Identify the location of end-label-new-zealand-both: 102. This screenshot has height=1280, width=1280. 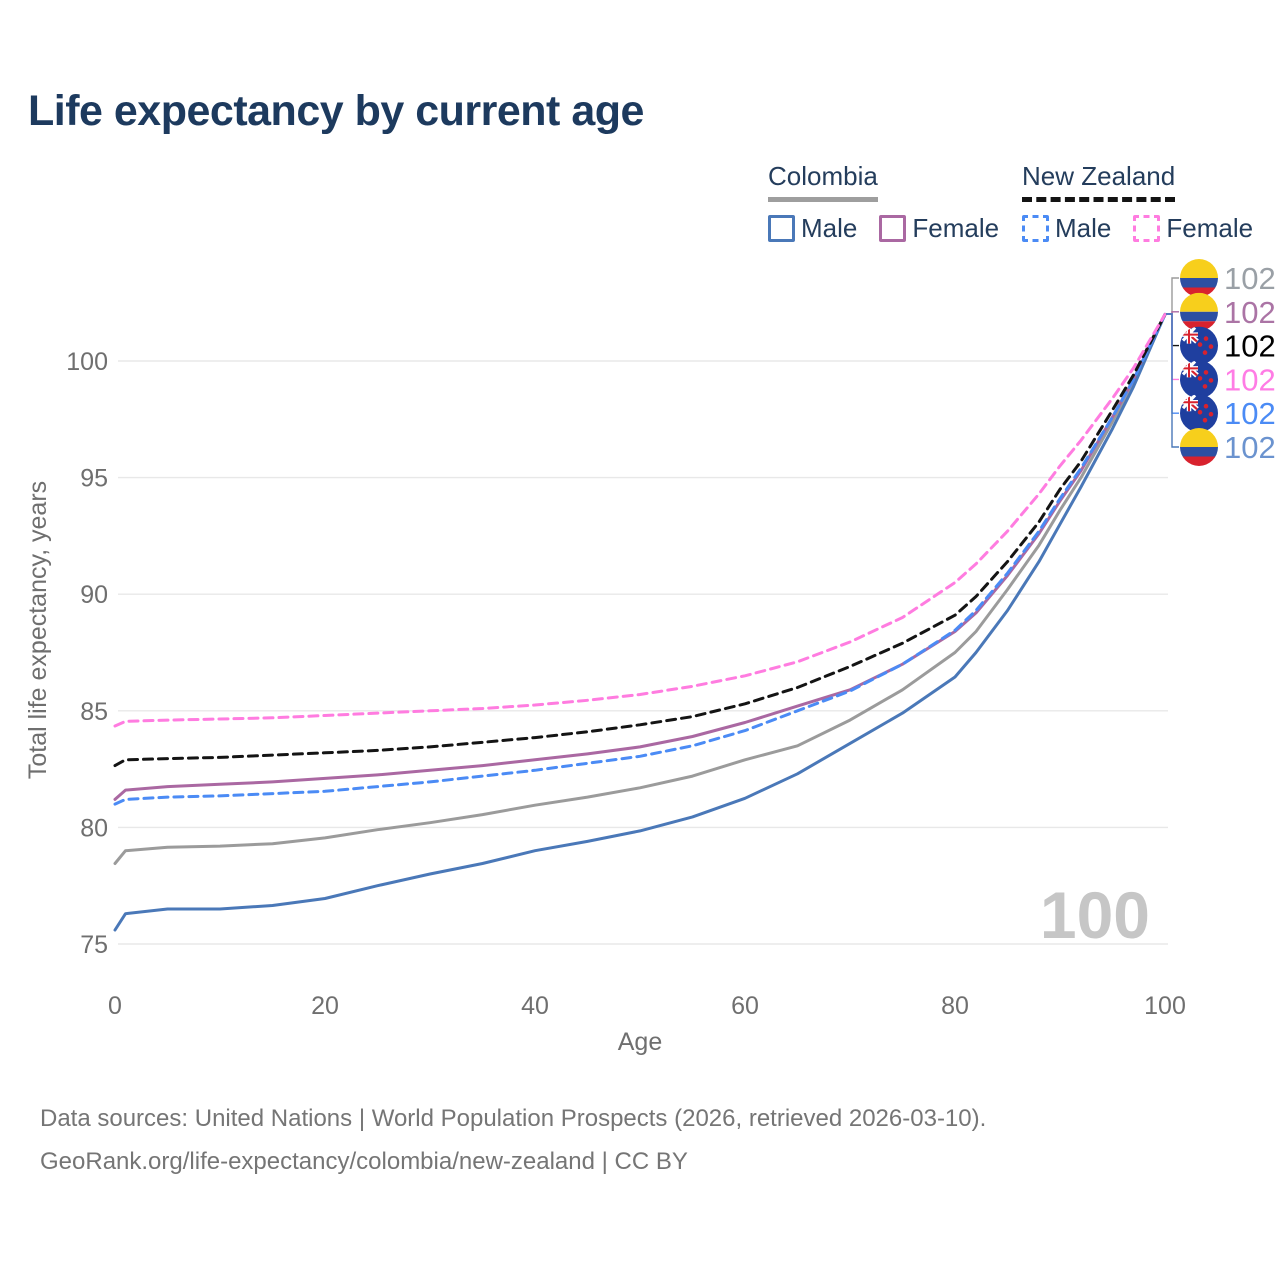
(1228, 345).